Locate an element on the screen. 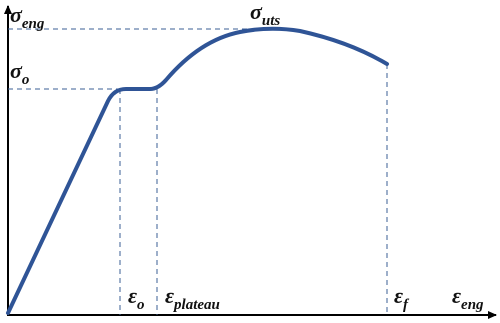 The image size is (500, 323). subscript: uts is located at coordinates (271, 21).